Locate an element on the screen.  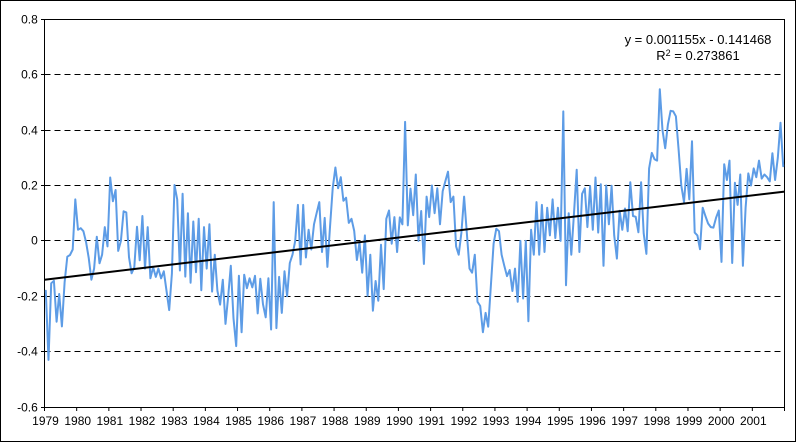
svg-text: 1991 is located at coordinates (431, 421).